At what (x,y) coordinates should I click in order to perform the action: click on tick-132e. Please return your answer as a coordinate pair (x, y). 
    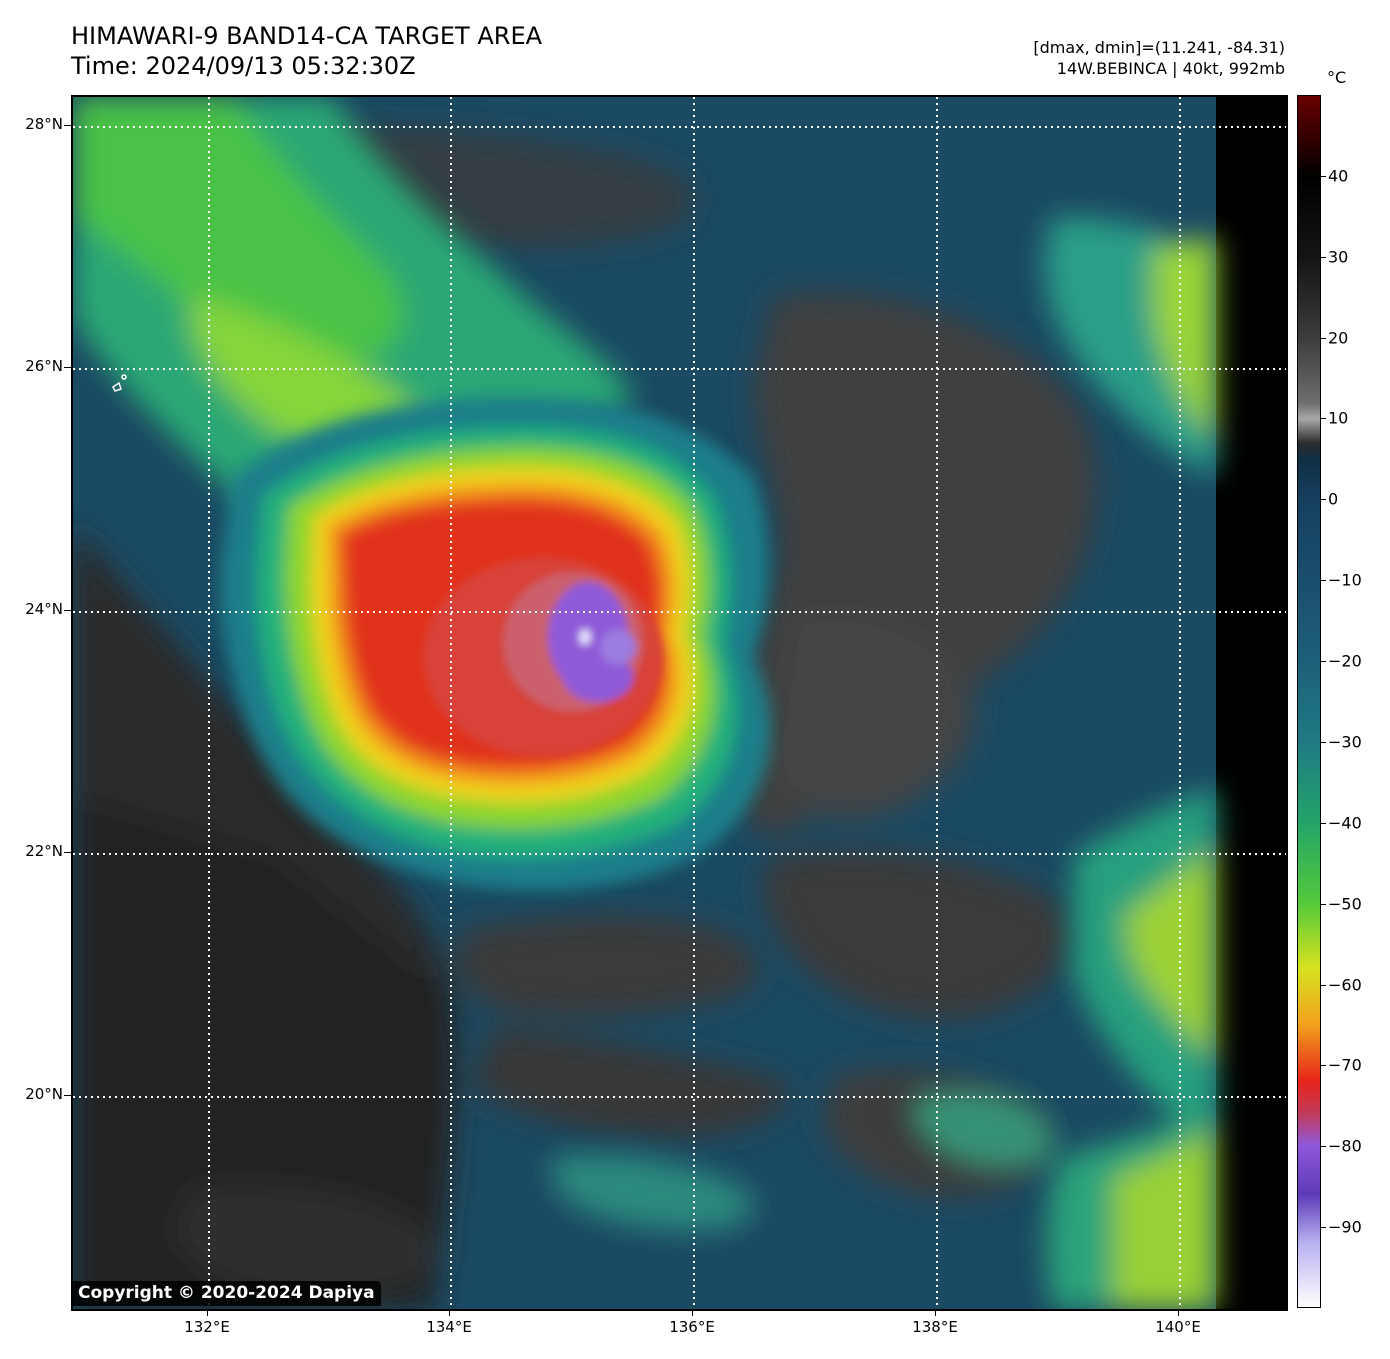
    Looking at the image, I should click on (207, 1312).